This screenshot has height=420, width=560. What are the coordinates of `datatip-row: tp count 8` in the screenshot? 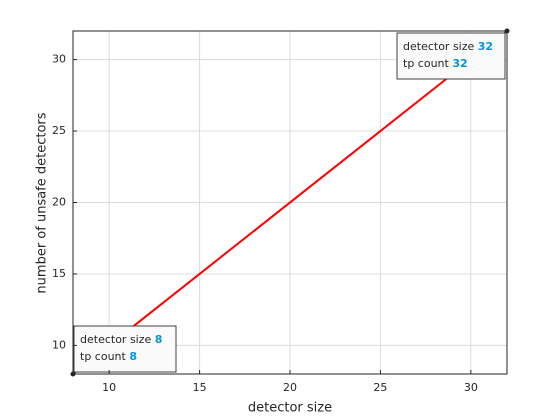 It's located at (108, 356).